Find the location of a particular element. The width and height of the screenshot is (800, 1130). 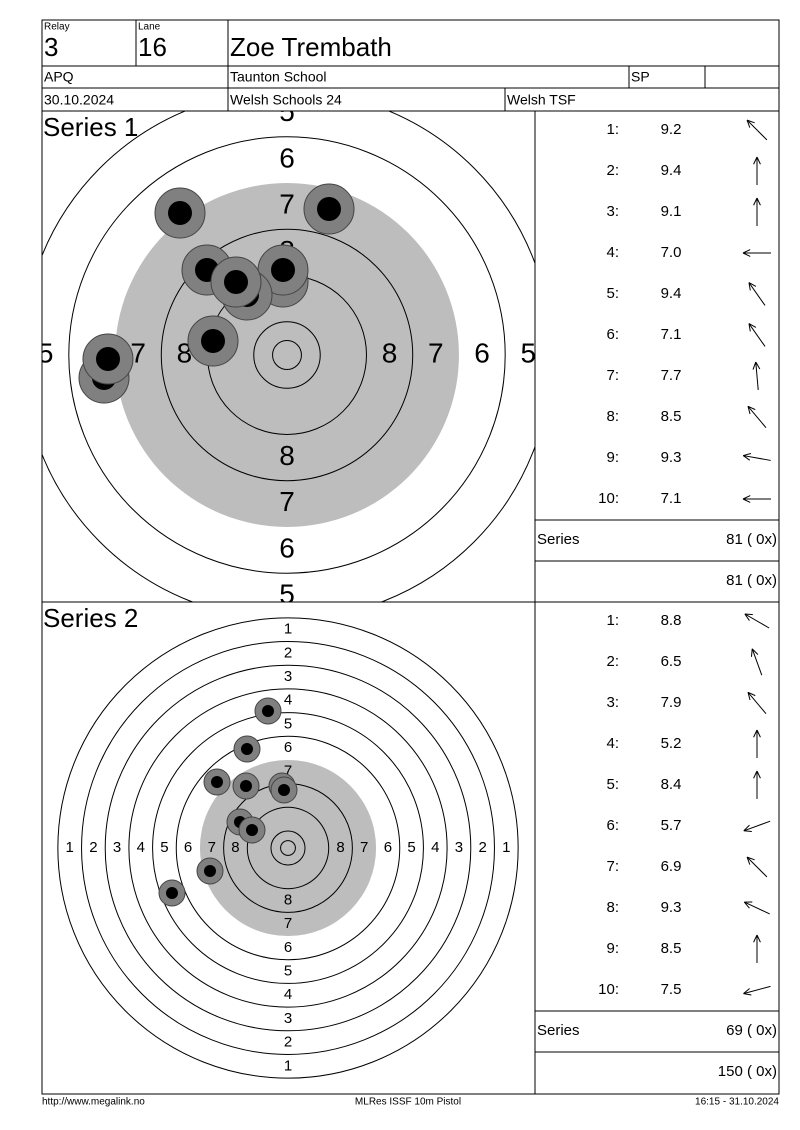

ring-label: 1 is located at coordinates (288, 629).